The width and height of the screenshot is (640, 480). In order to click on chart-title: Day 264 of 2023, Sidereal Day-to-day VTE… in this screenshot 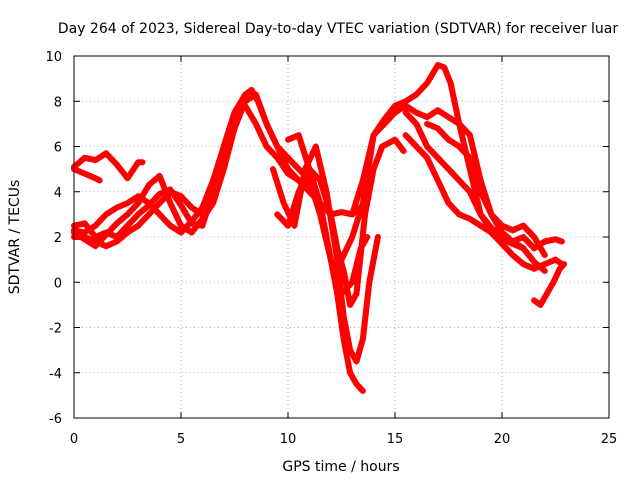, I will do `click(338, 29)`.